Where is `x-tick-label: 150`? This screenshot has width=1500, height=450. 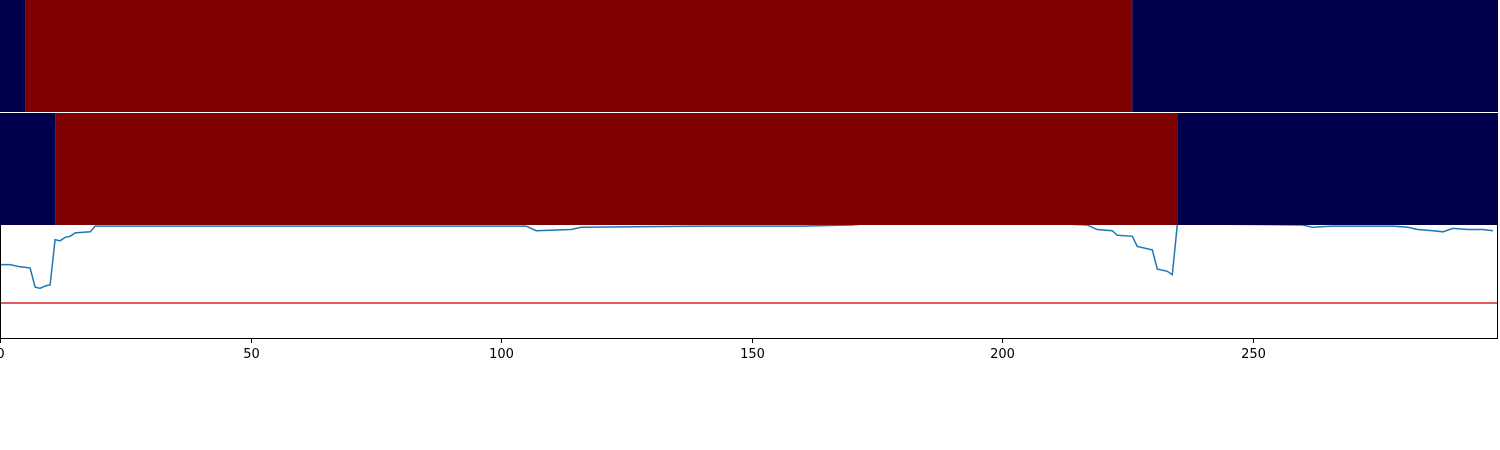
x-tick-label: 150 is located at coordinates (752, 354).